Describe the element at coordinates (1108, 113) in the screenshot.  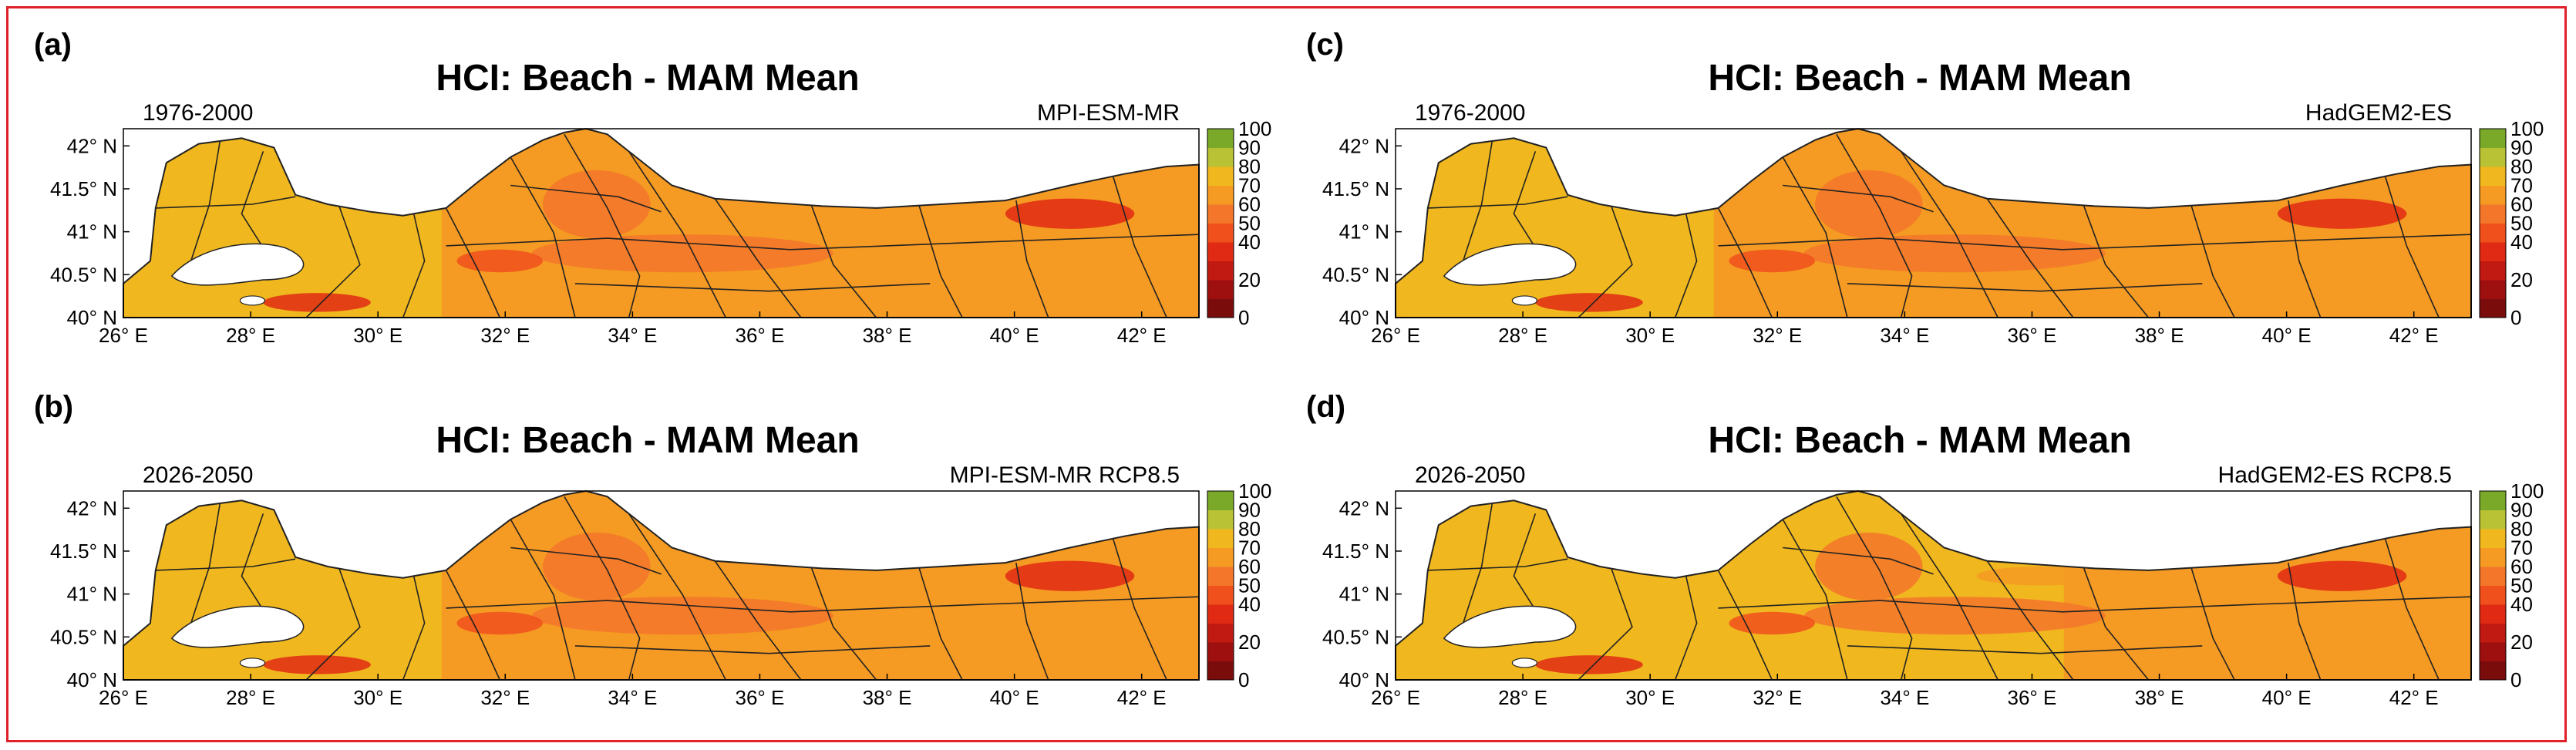
I see `model-label: MPI-ESM-MR` at that location.